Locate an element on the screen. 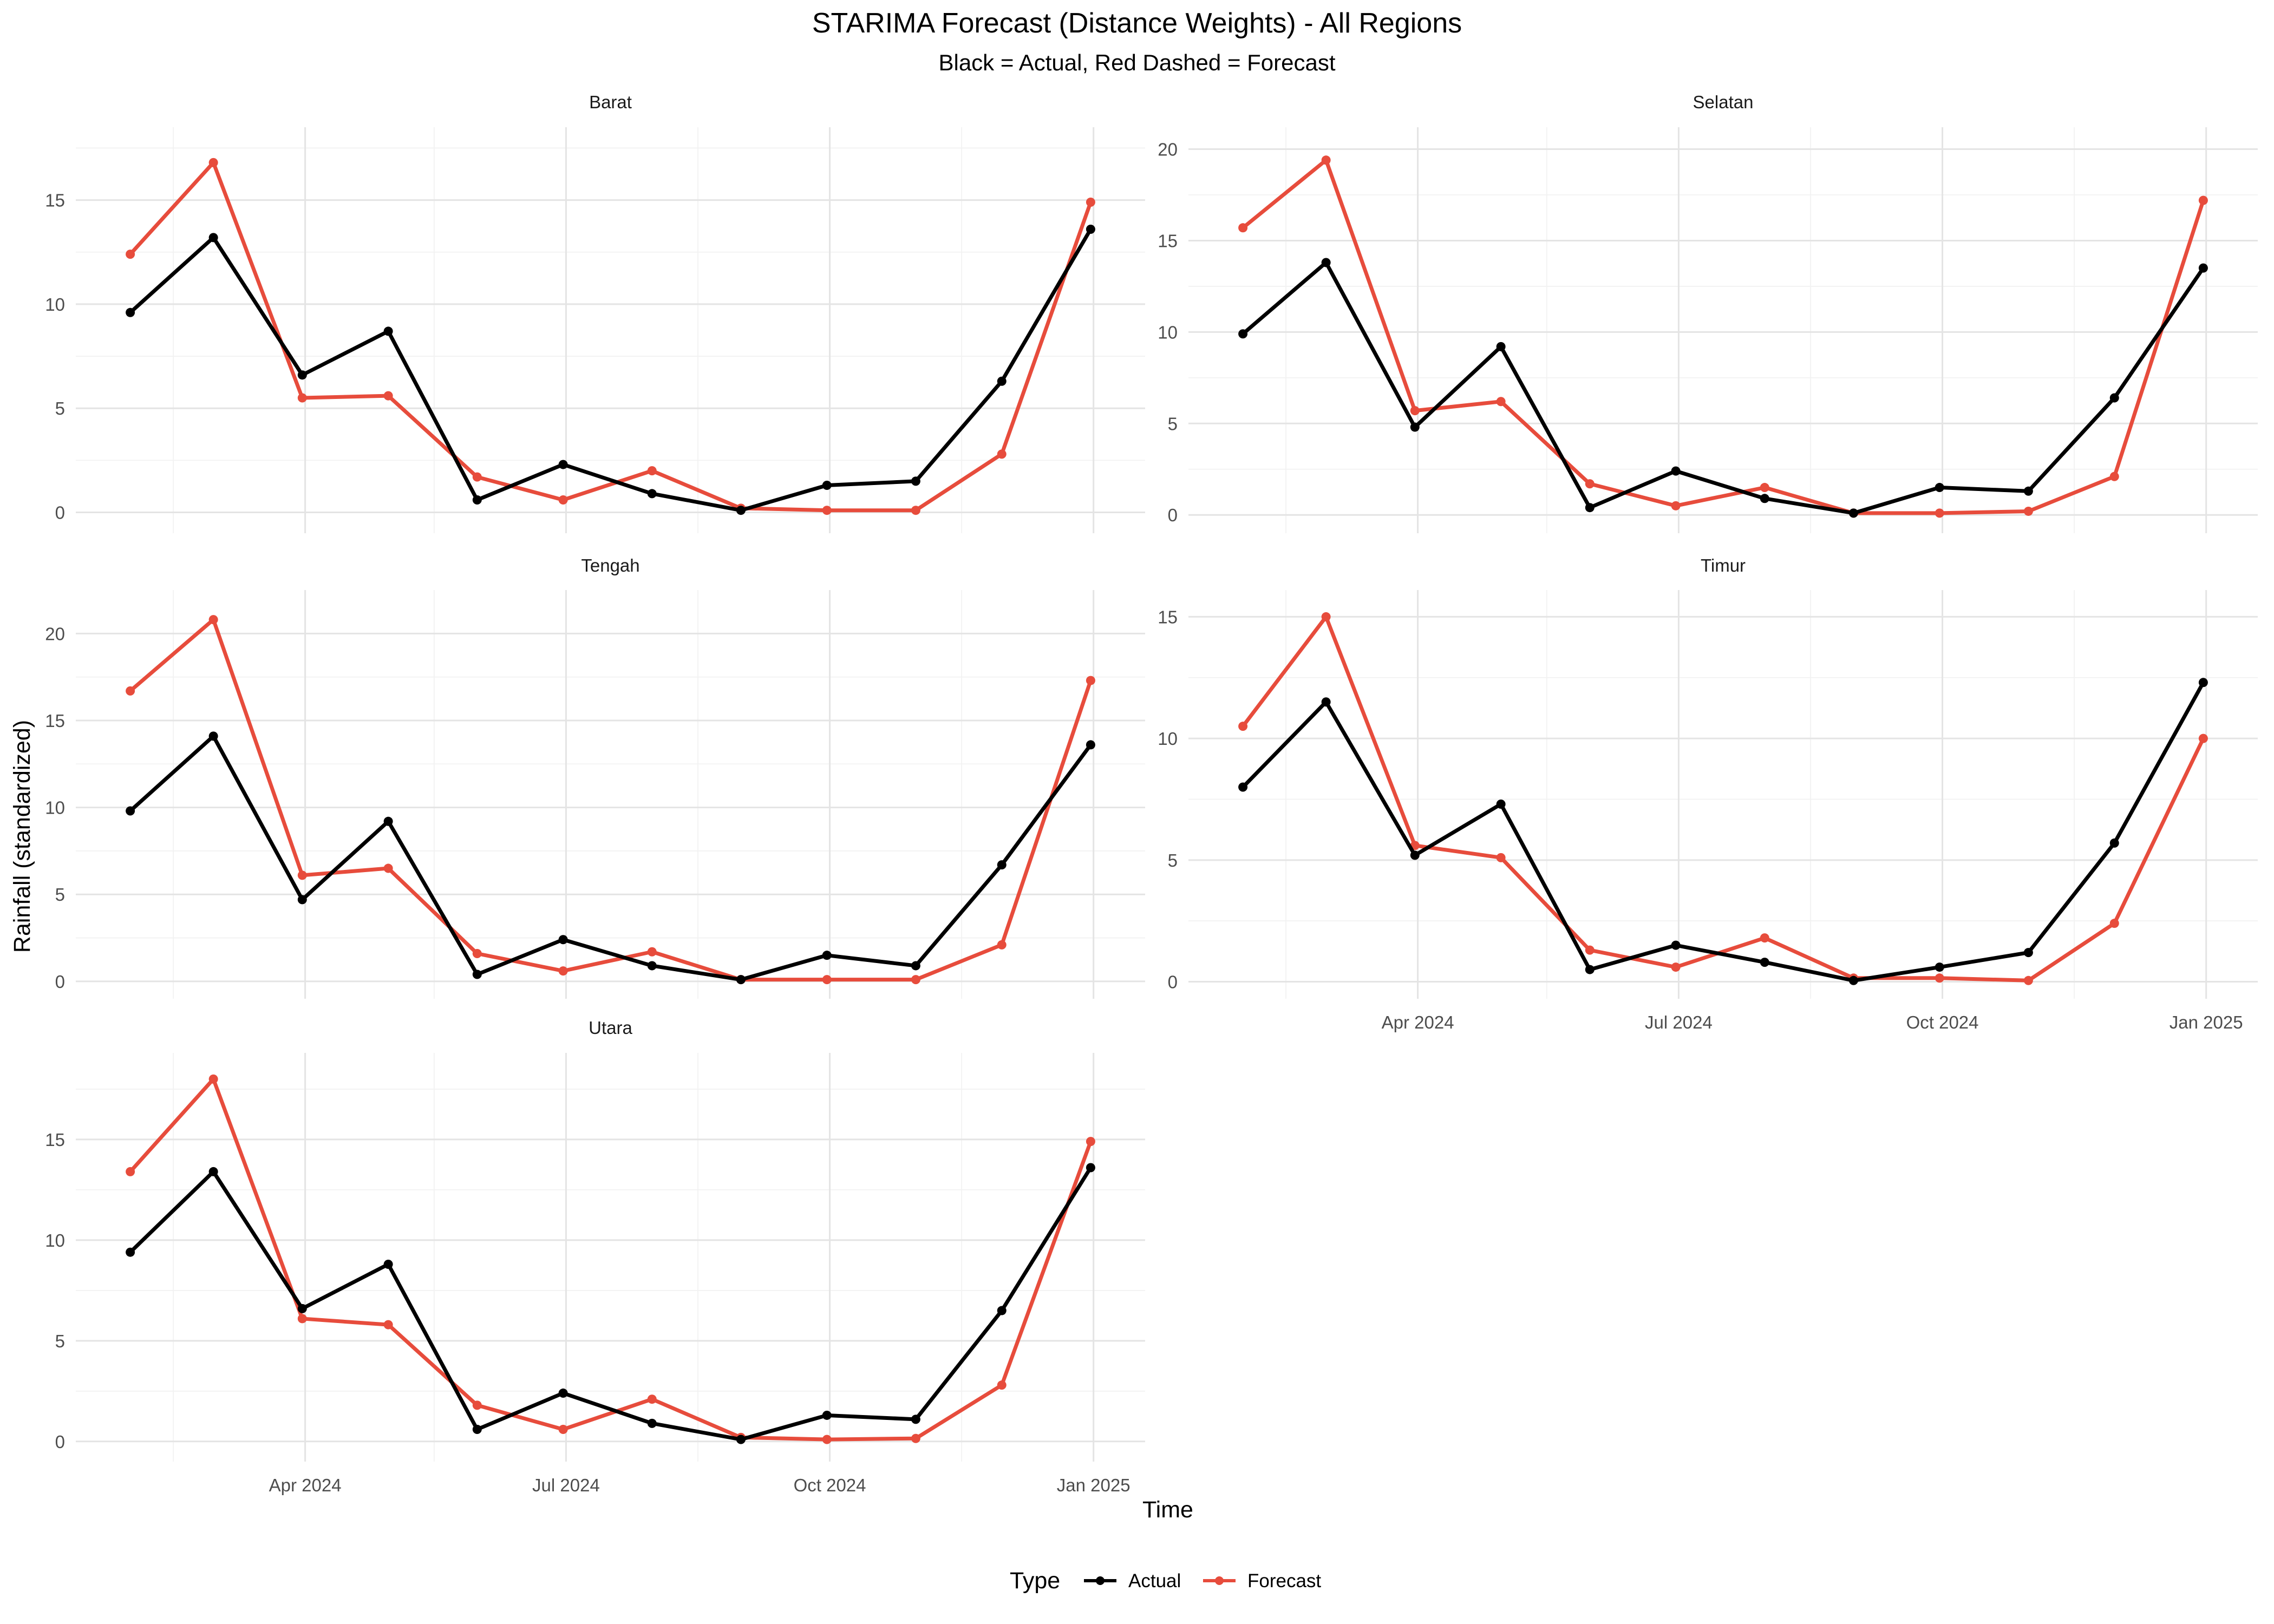 The height and width of the screenshot is (1624, 2274). legend-forecast-label: Forecast is located at coordinates (1284, 1581).